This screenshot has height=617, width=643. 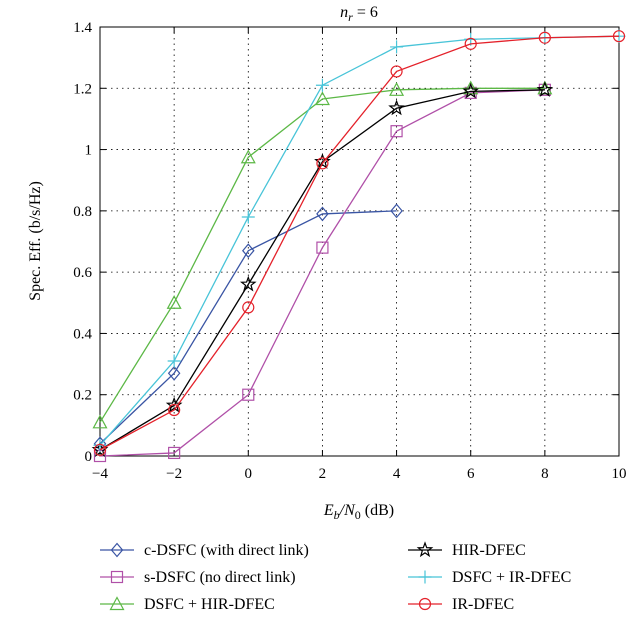 What do you see at coordinates (483, 604) in the screenshot?
I see `legend-label: IR-DFEC` at bounding box center [483, 604].